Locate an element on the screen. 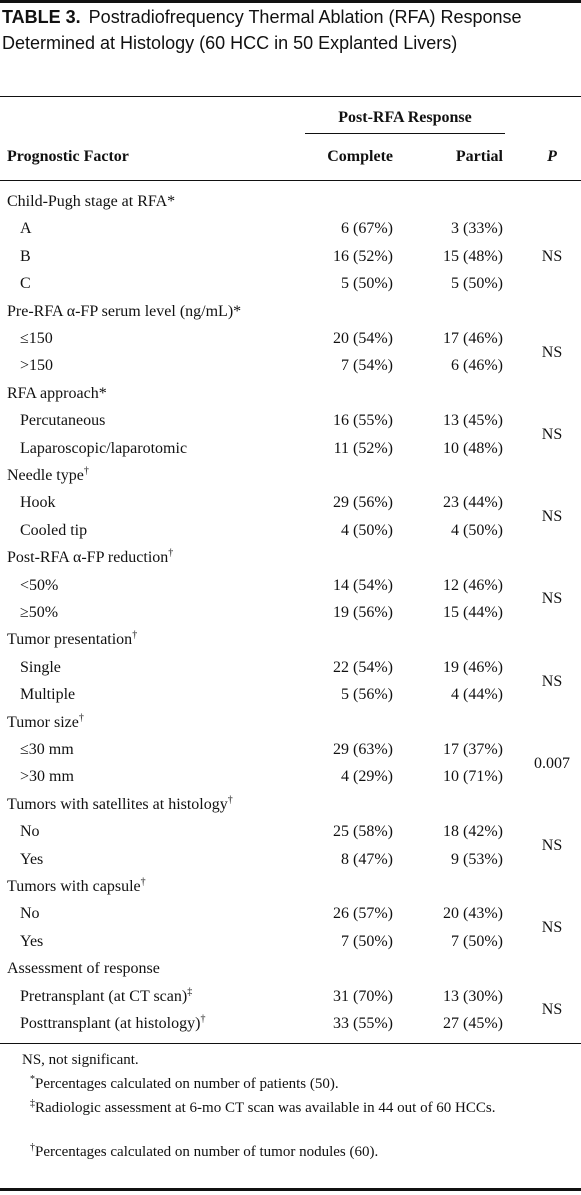  row-label-text: <50% is located at coordinates (39, 585).